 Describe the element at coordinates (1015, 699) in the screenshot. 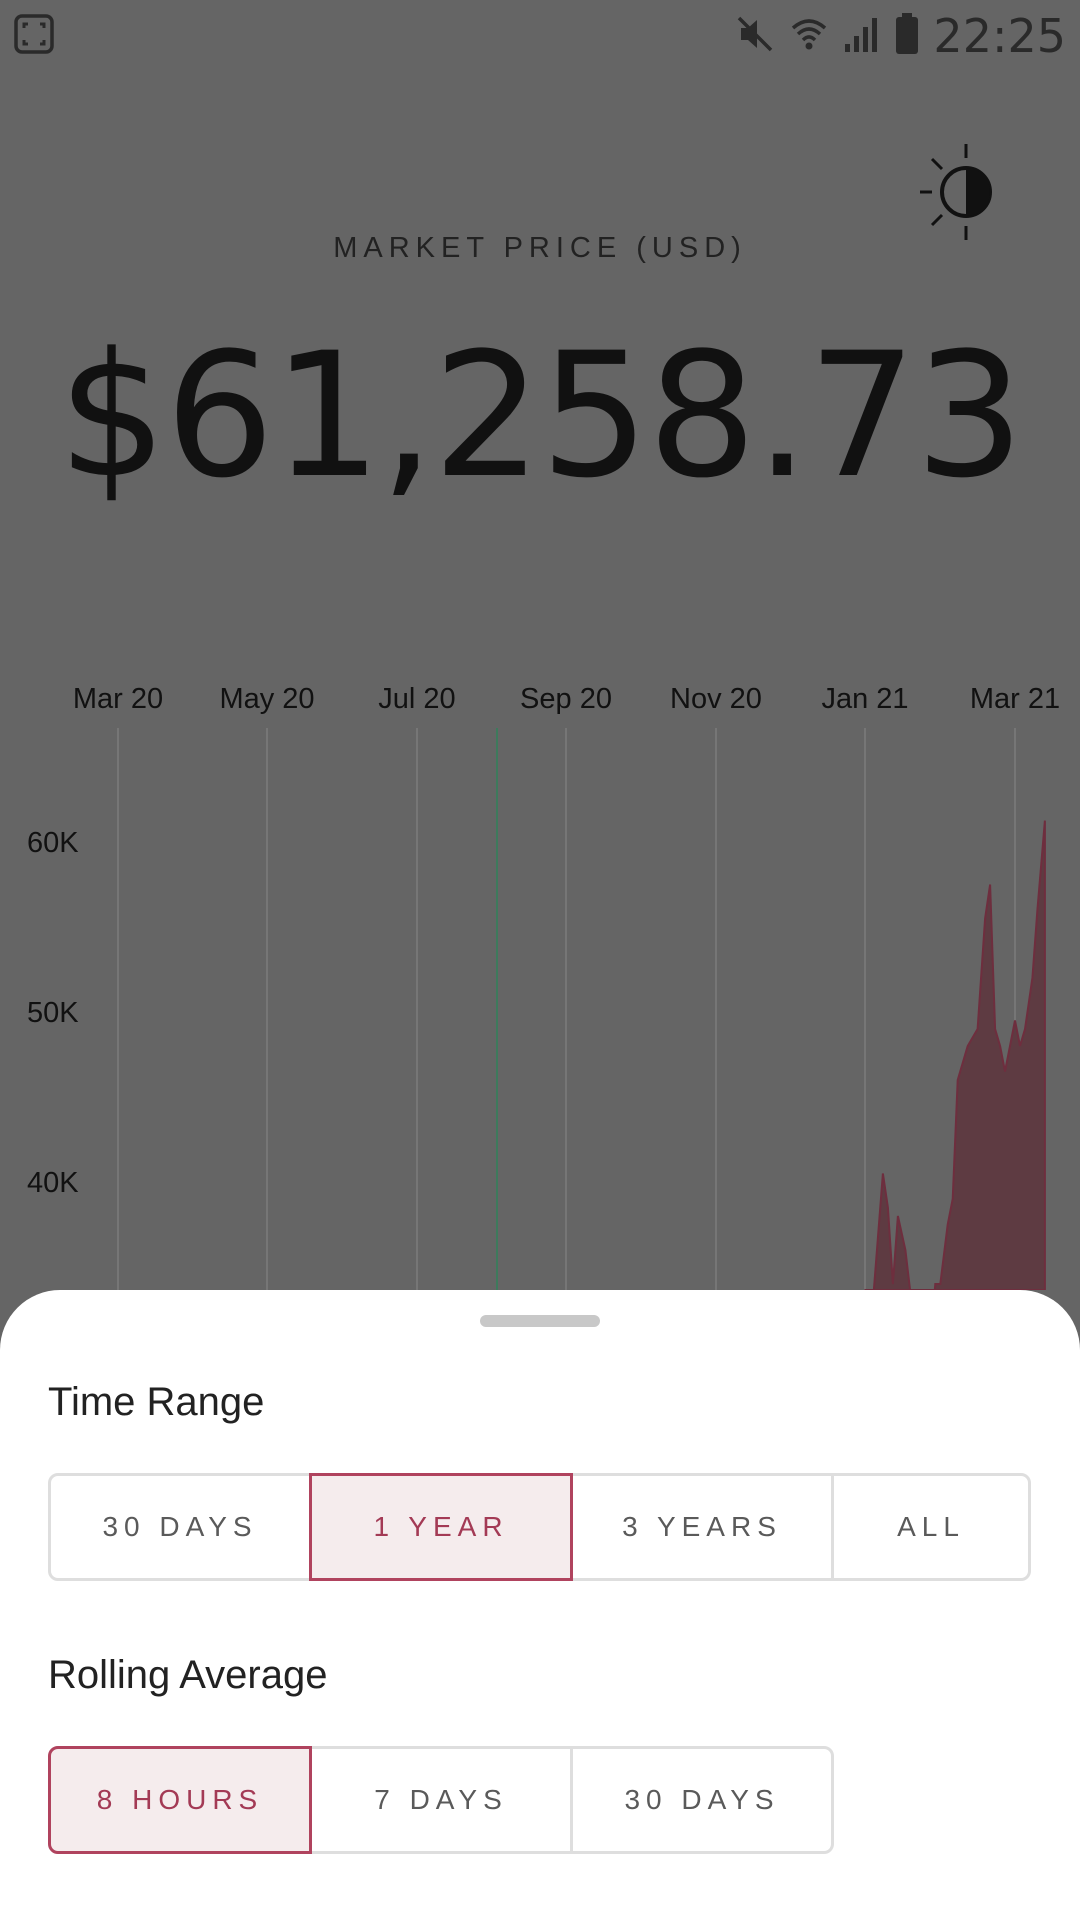

I see `x-tick-label: Mar 21` at that location.